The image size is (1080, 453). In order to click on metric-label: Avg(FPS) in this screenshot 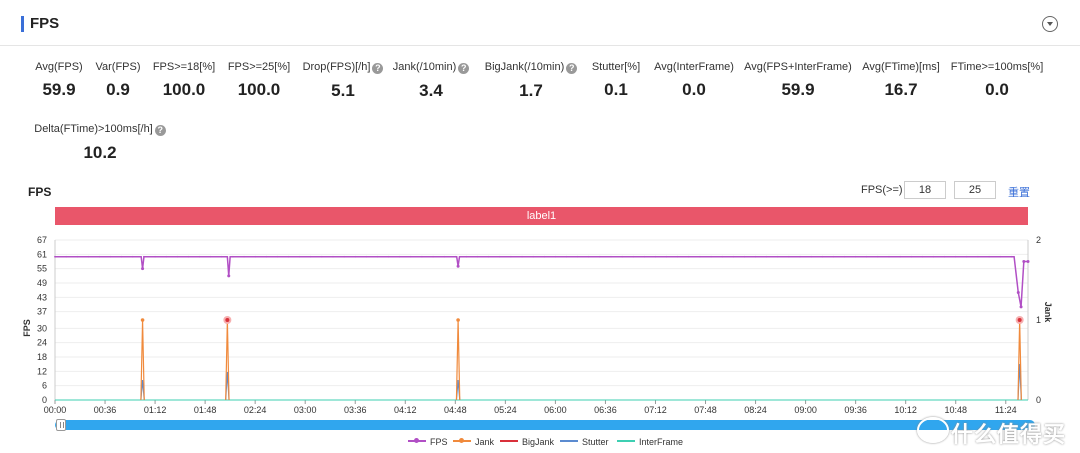, I will do `click(64, 67)`.